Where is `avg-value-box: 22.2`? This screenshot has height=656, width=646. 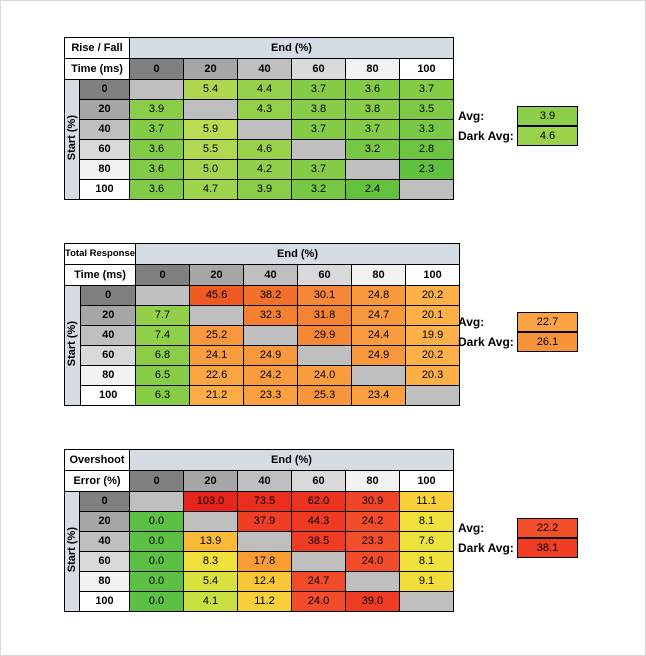 avg-value-box: 22.2 is located at coordinates (547, 528).